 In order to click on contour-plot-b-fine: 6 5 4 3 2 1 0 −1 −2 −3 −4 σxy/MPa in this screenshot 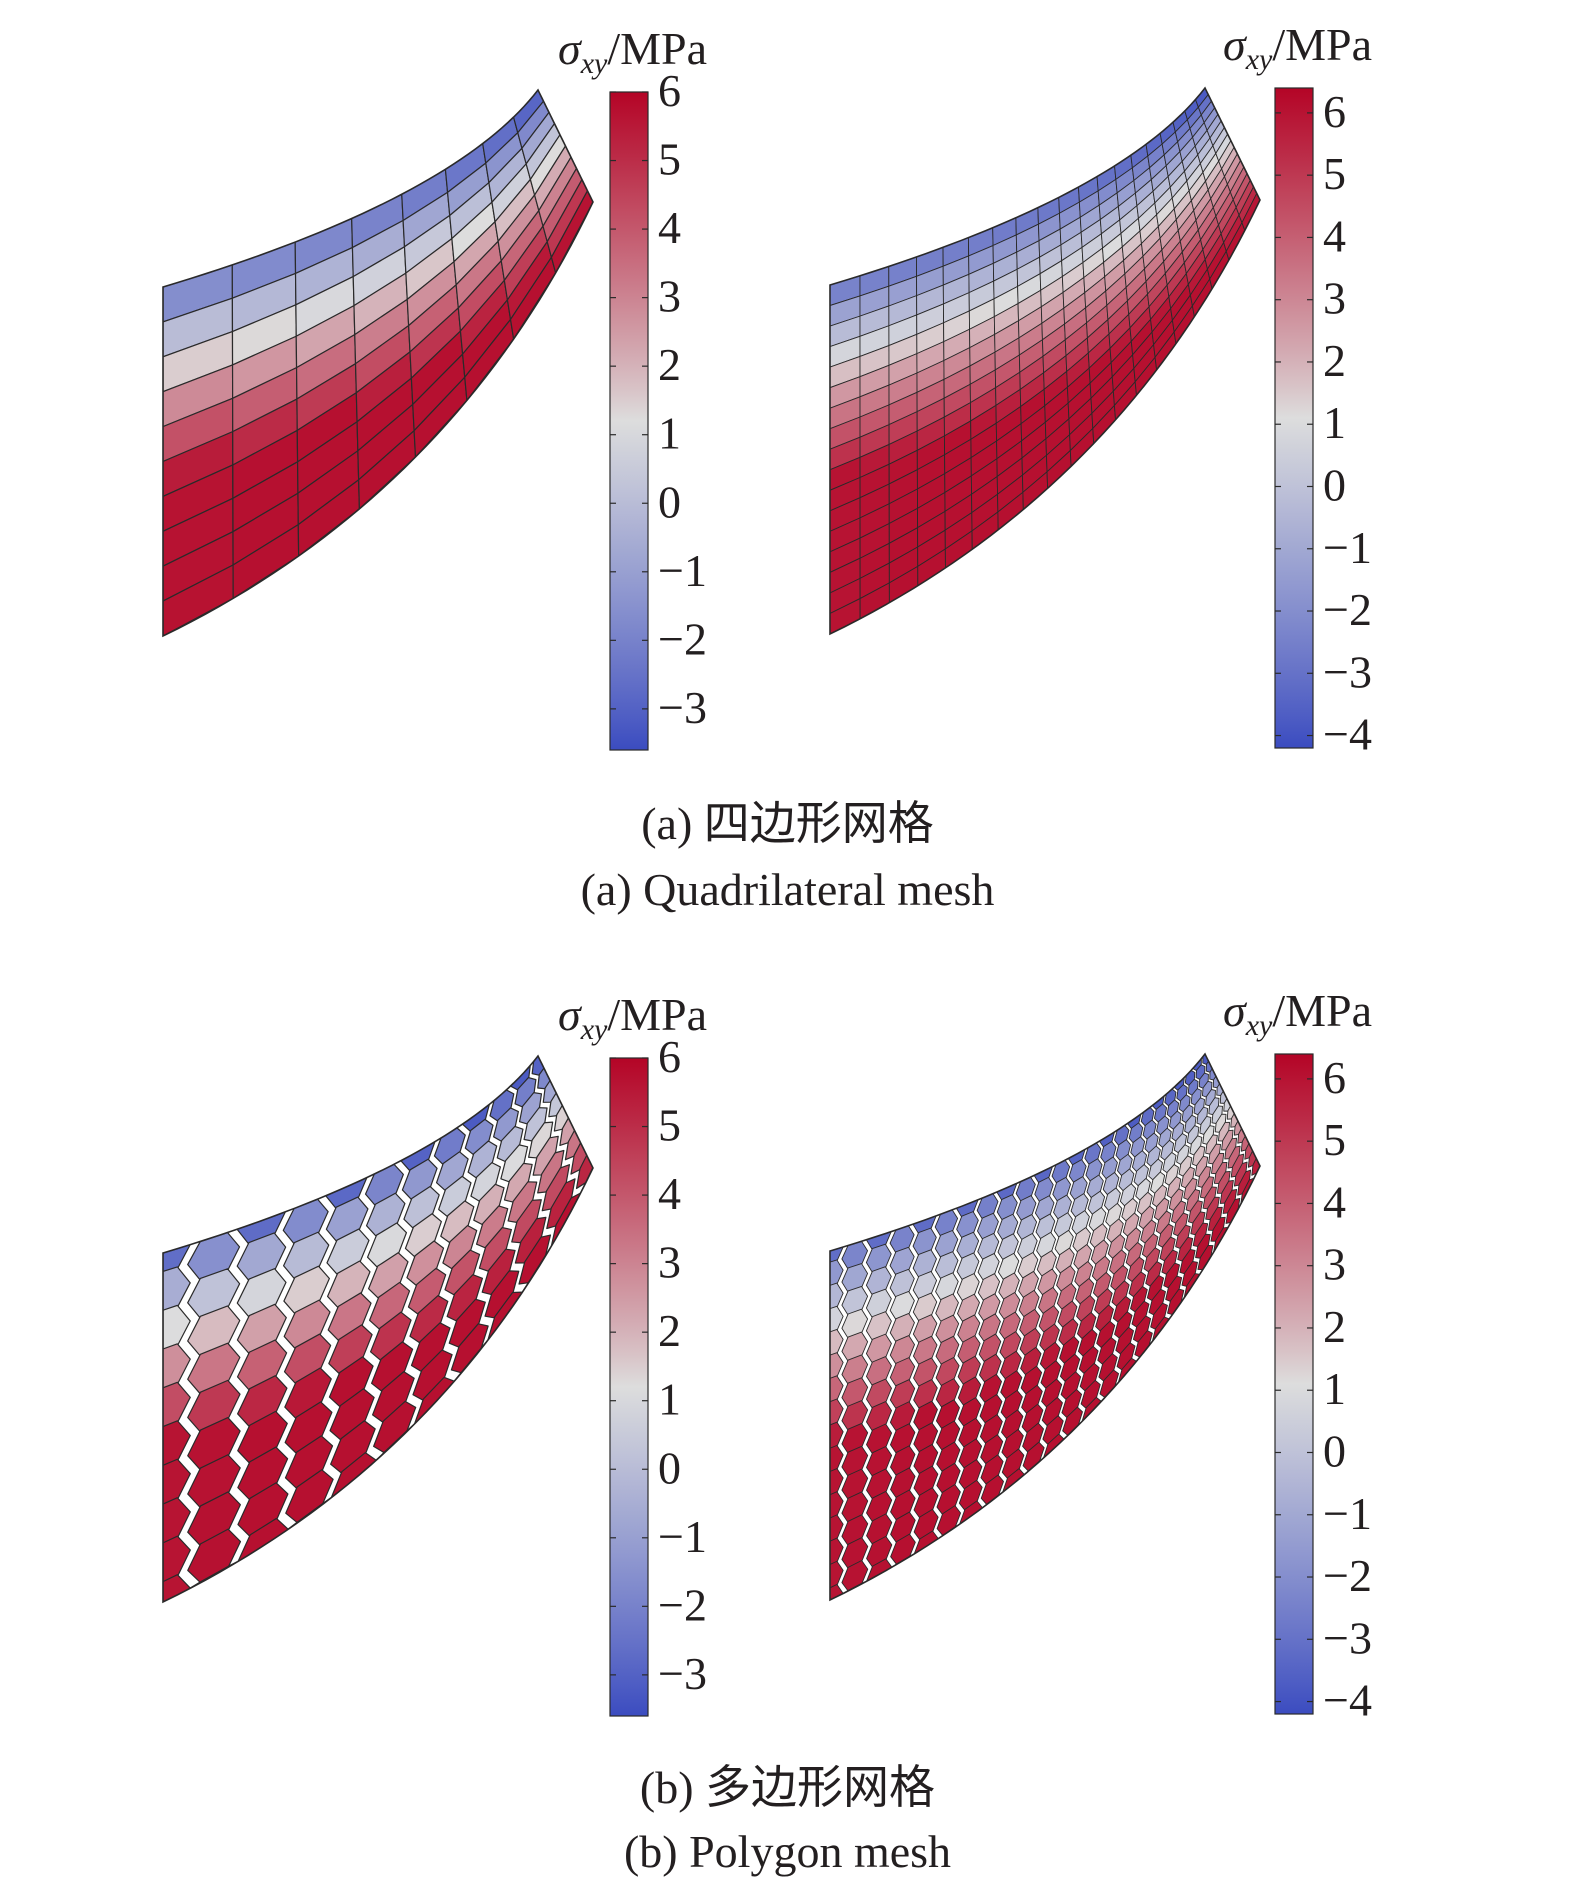, I will do `click(1100, 1355)`.